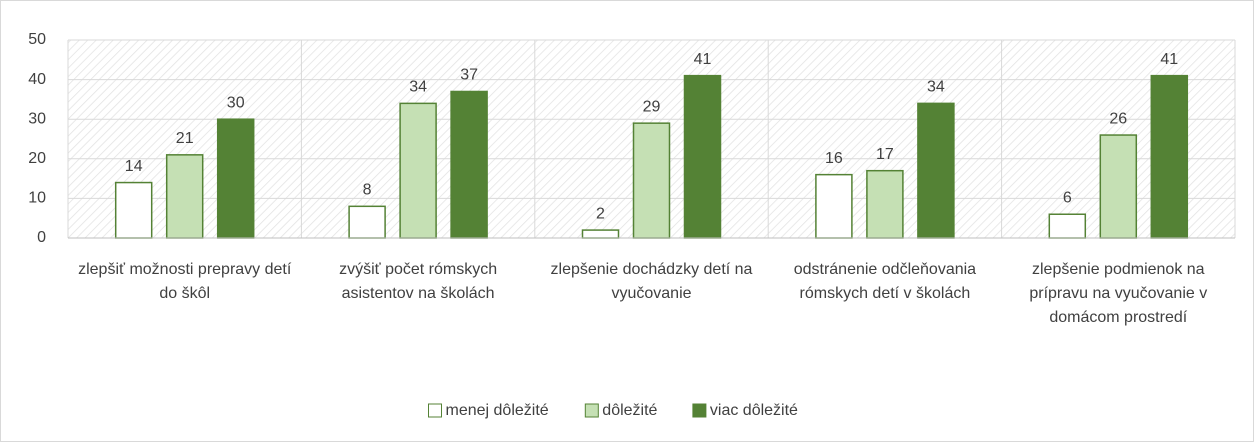 The image size is (1255, 443). What do you see at coordinates (834, 158) in the screenshot?
I see `data-label: 16` at bounding box center [834, 158].